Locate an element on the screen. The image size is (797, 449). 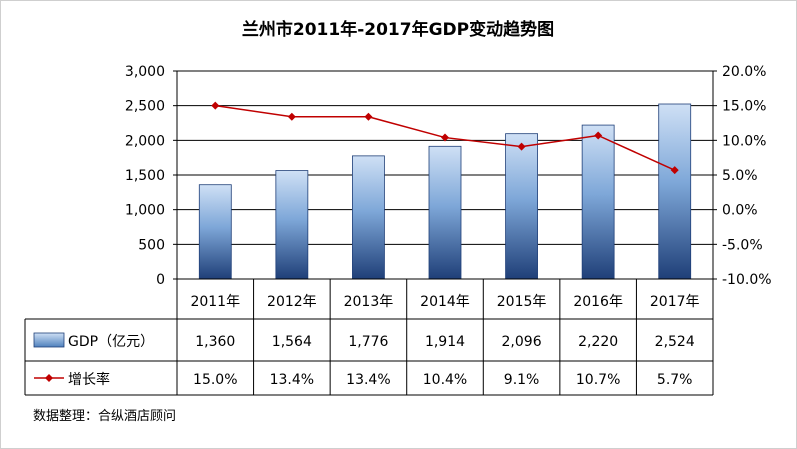
left-tick-label: 1,000 is located at coordinates (145, 211).